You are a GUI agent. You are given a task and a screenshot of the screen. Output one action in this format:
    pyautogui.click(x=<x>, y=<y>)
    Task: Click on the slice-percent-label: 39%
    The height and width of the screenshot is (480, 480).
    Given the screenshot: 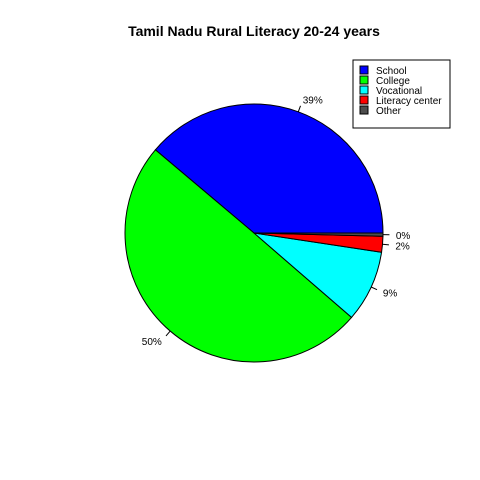 What is the action you would take?
    pyautogui.click(x=313, y=101)
    